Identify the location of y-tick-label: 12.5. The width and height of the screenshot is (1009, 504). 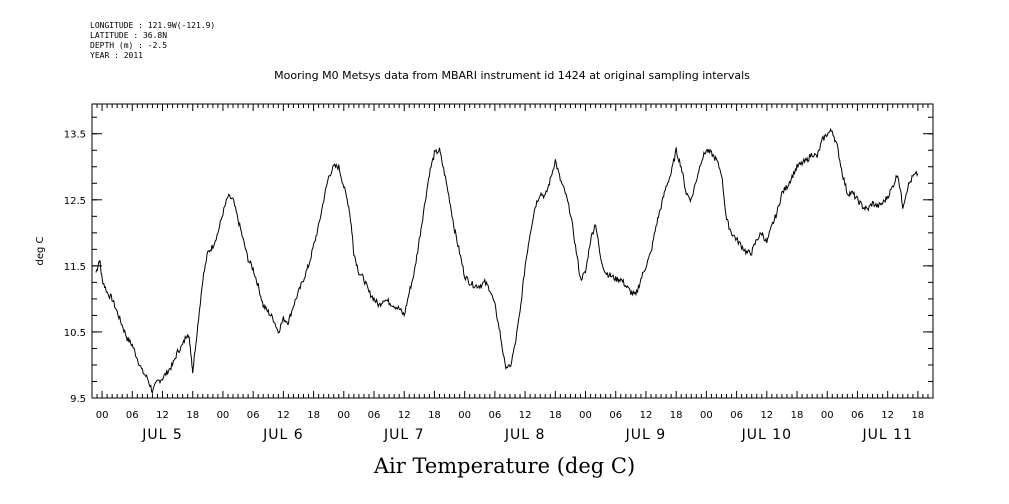
(75, 201).